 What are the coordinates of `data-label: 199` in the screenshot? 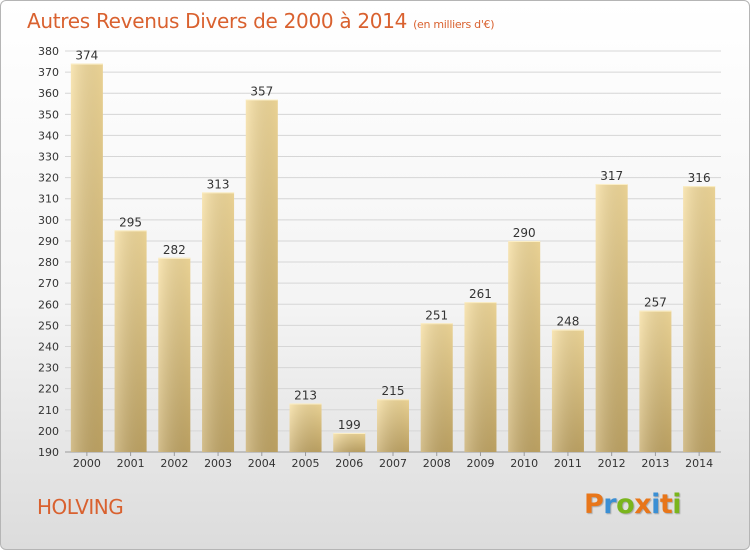 It's located at (349, 425).